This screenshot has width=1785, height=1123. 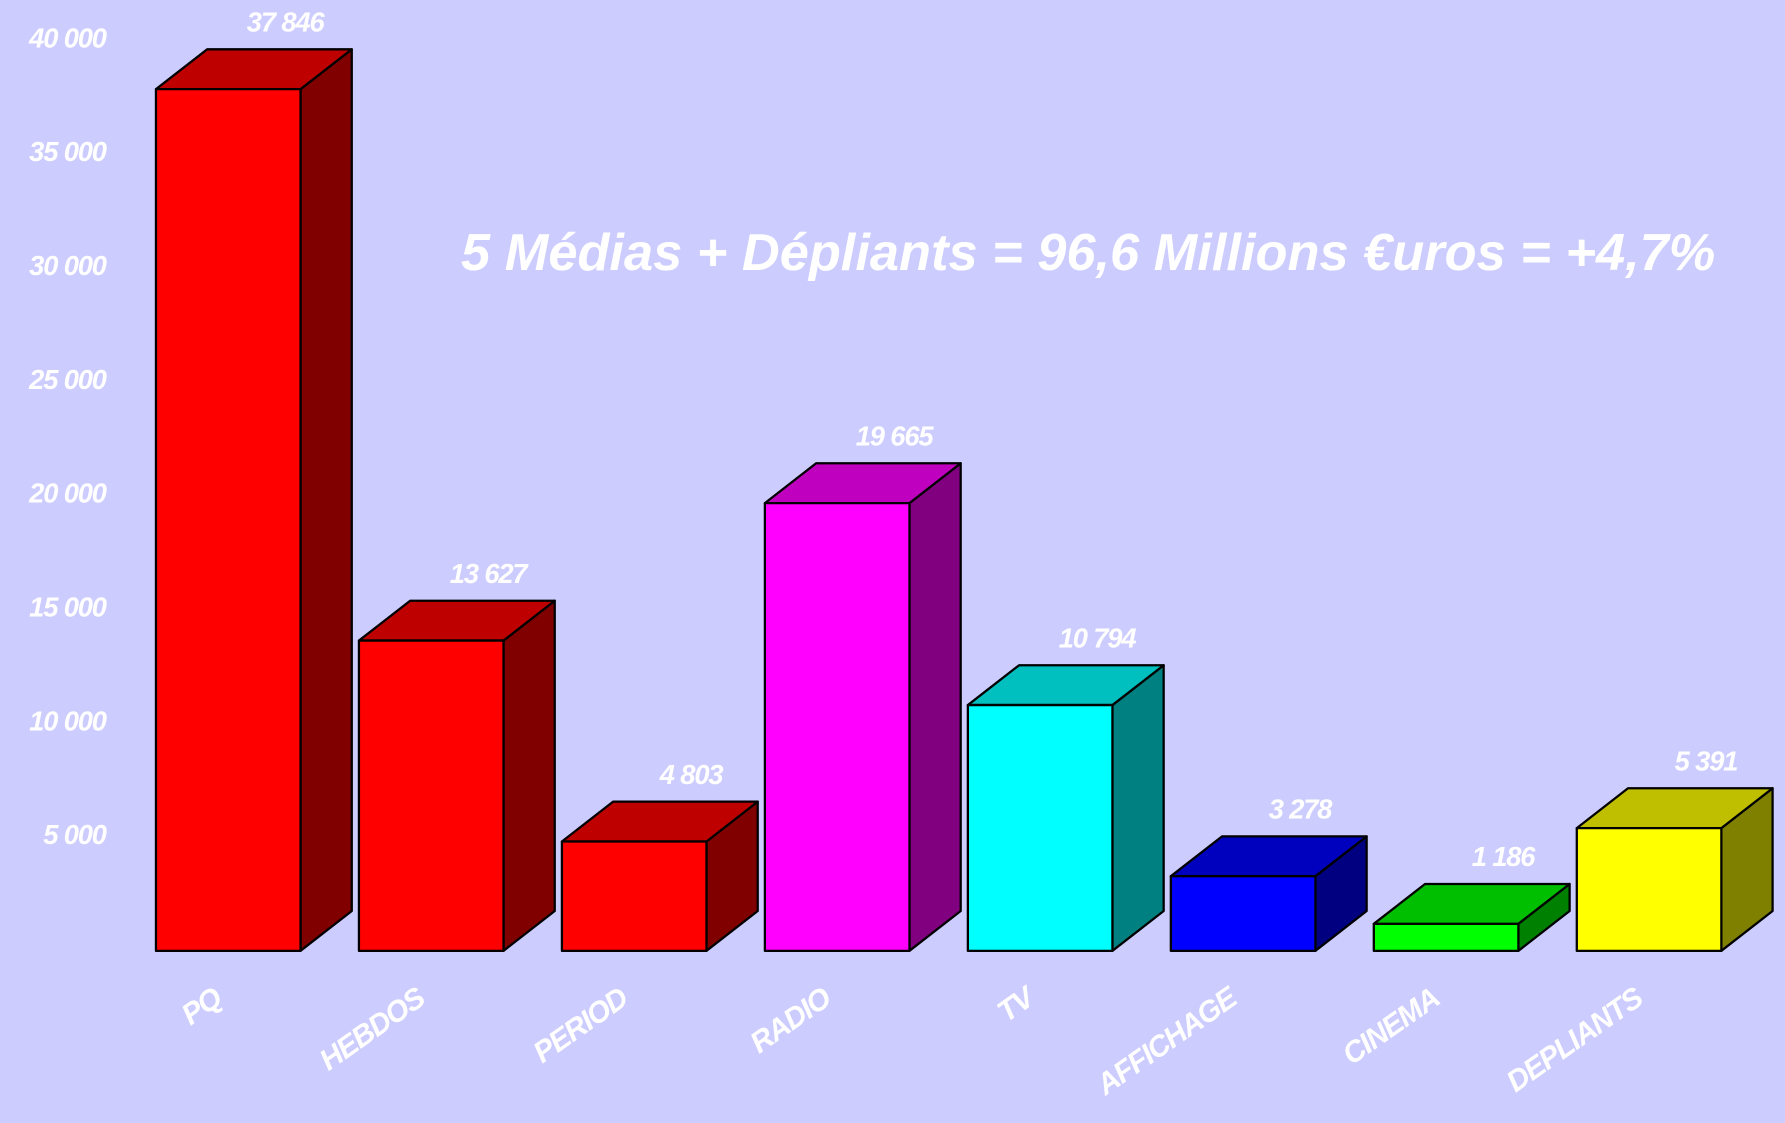 I want to click on y-tick-label: 5 000, so click(x=75, y=834).